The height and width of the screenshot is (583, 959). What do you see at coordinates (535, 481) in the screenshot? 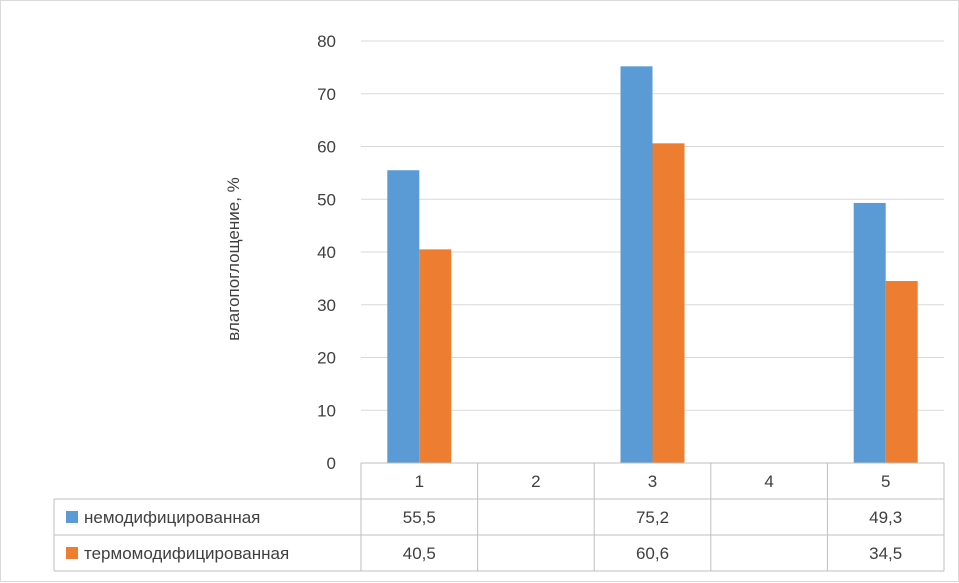
I see `x-tick-label: 2` at bounding box center [535, 481].